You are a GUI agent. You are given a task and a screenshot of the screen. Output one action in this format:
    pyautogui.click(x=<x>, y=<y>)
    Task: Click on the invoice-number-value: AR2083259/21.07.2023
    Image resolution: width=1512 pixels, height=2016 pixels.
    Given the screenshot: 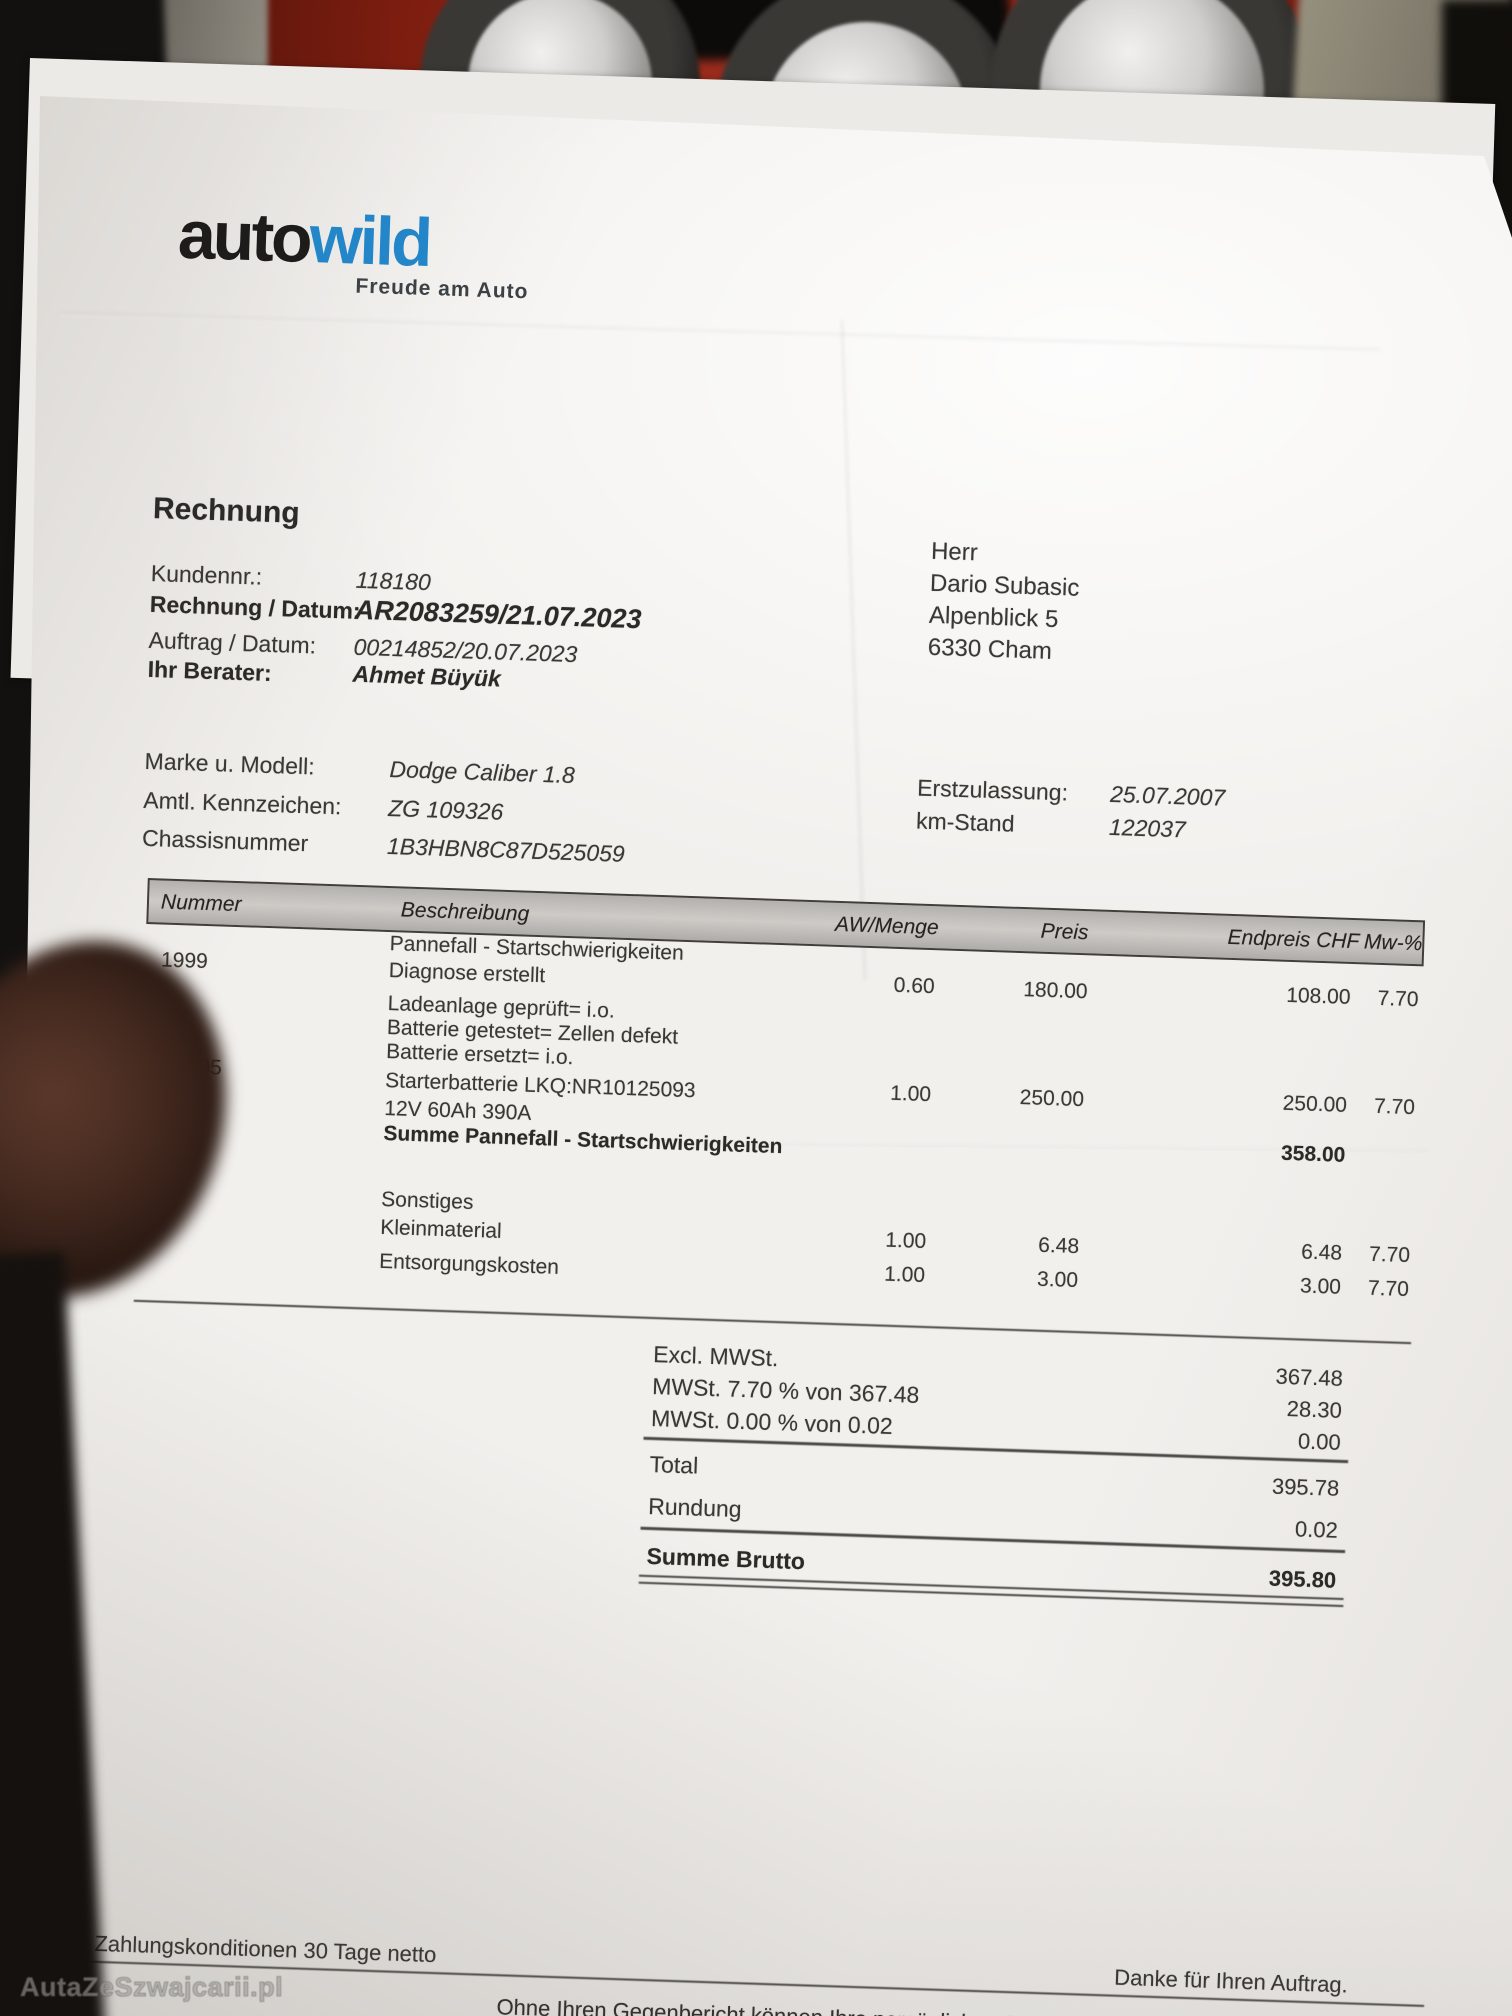 What is the action you would take?
    pyautogui.click(x=498, y=614)
    